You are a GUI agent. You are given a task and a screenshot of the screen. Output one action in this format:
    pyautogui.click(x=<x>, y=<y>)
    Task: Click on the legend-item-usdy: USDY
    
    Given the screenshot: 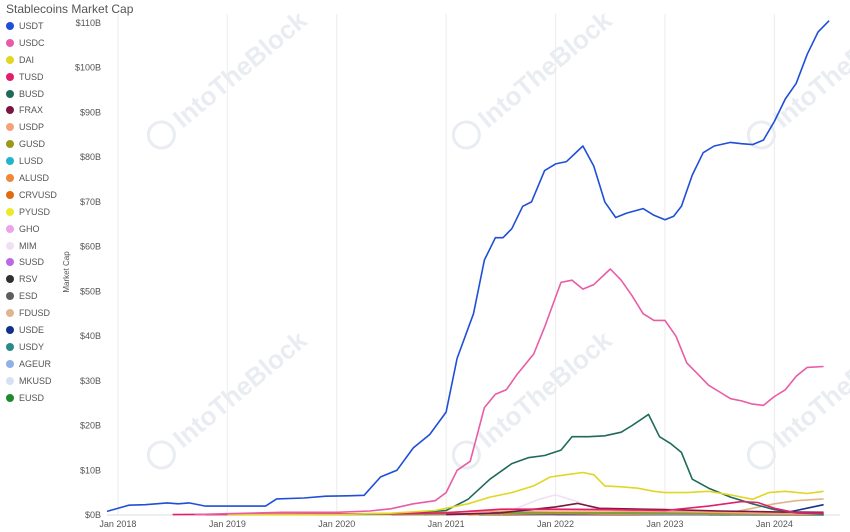 What is the action you would take?
    pyautogui.click(x=36, y=347)
    